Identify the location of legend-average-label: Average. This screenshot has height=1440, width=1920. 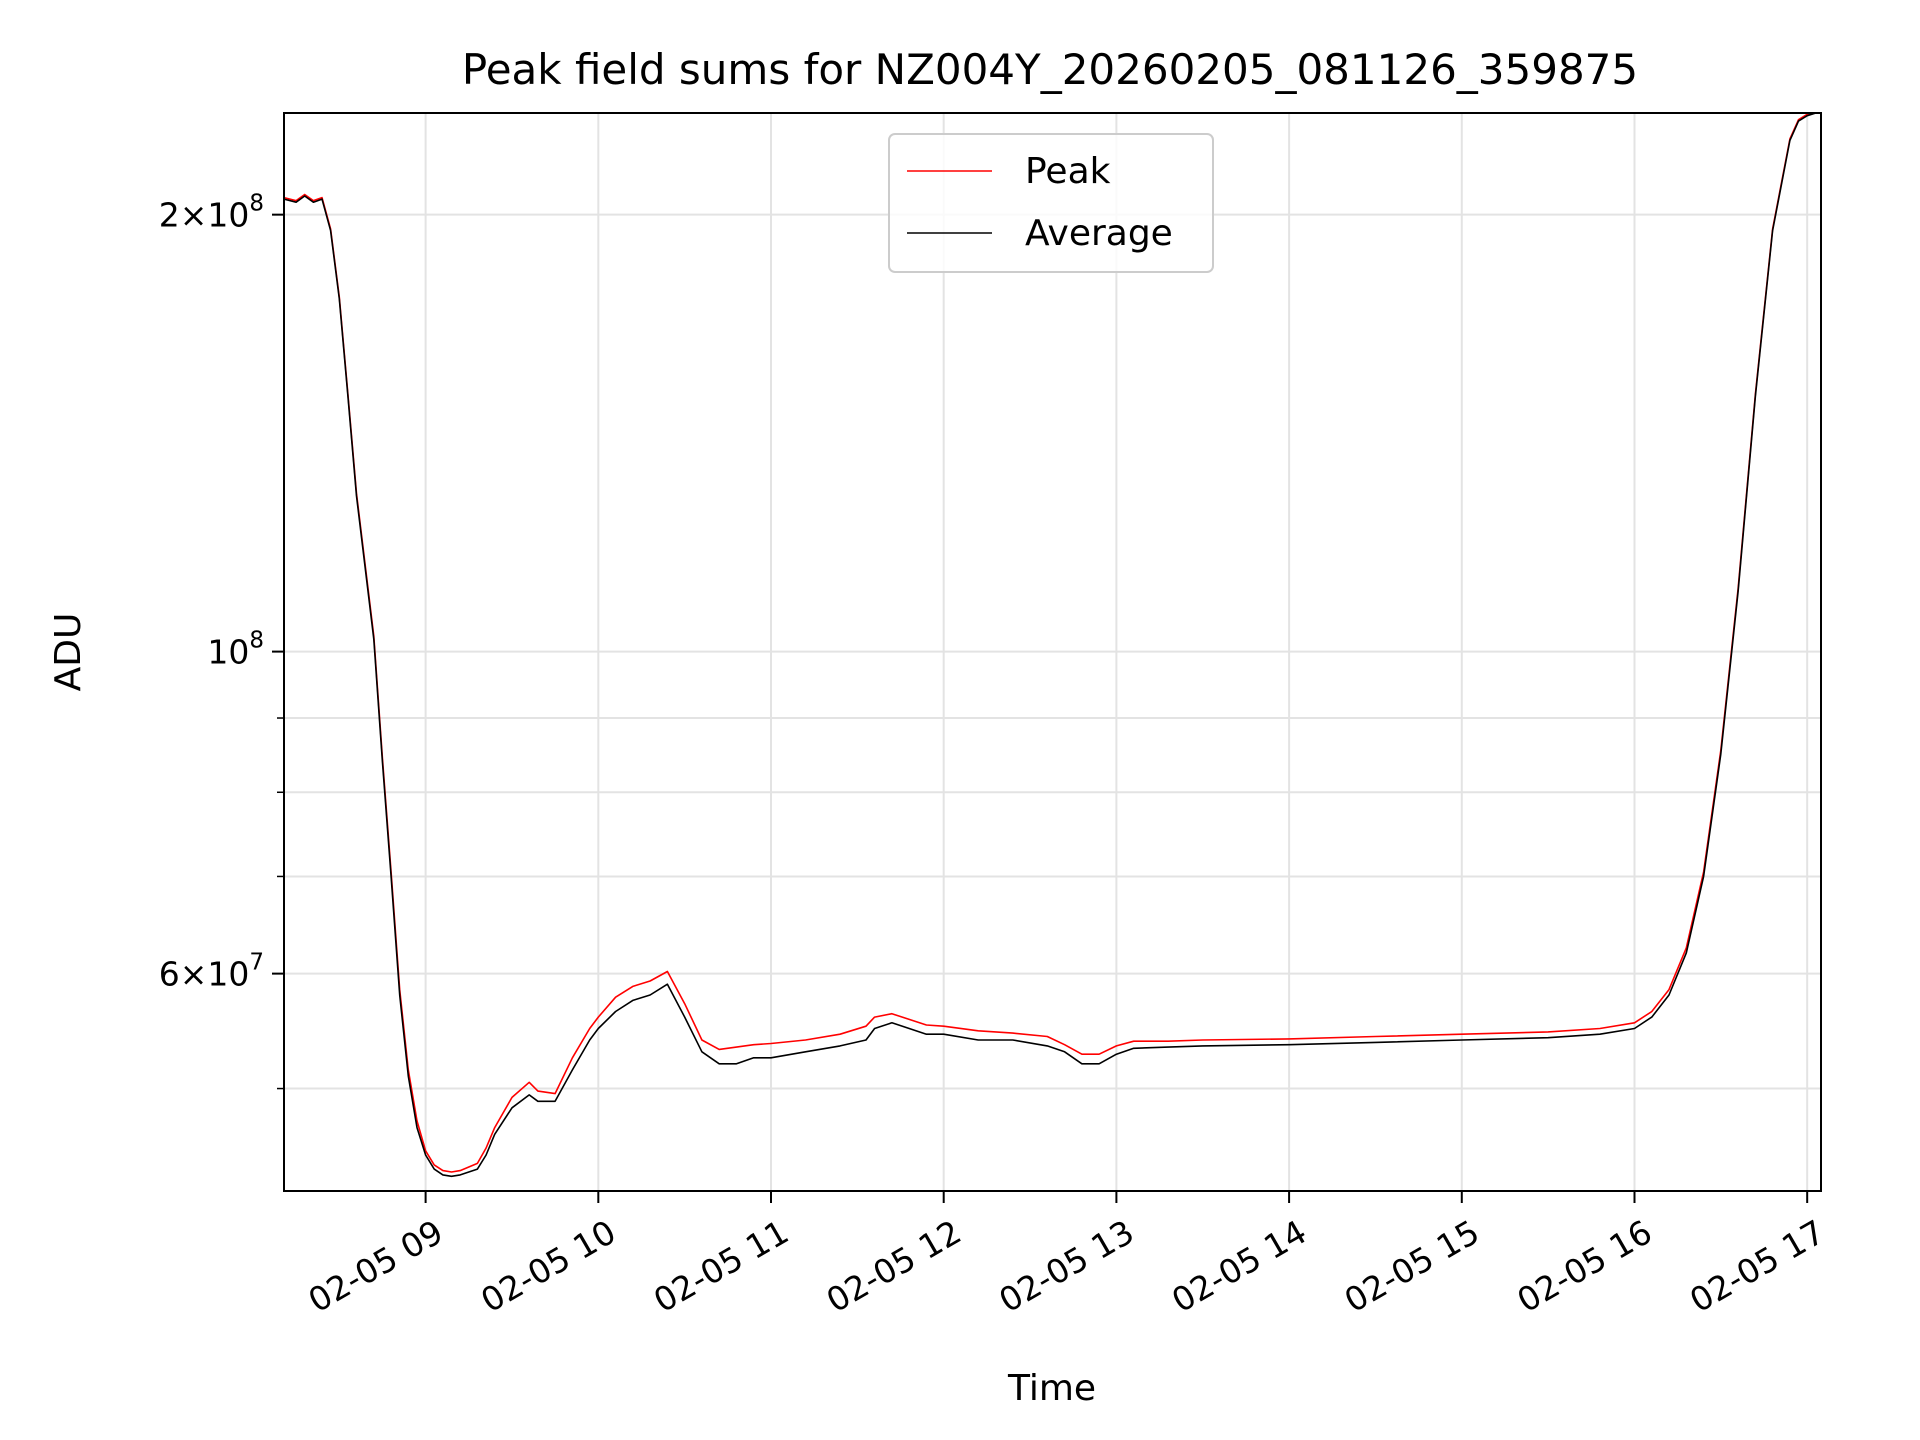
(1099, 233).